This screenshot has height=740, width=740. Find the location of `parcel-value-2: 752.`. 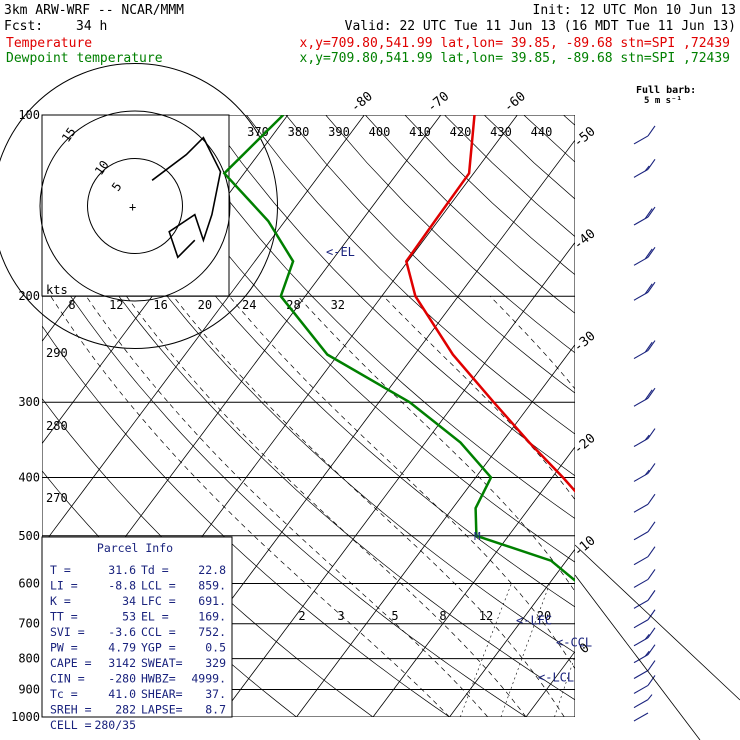

parcel-value-2: 752. is located at coordinates (212, 632).